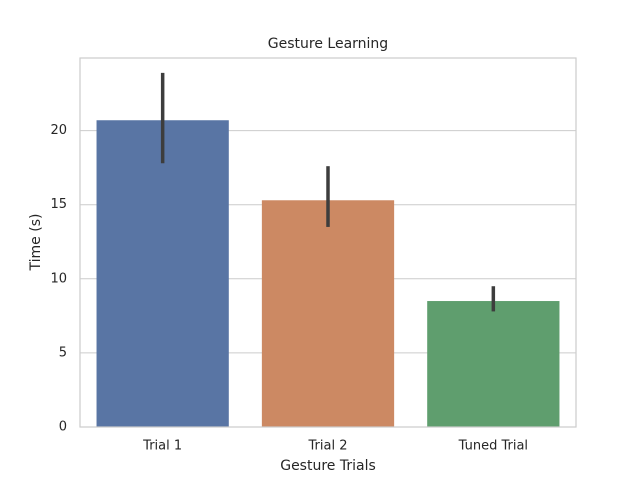  What do you see at coordinates (63, 352) in the screenshot?
I see `y-tick-label: 5` at bounding box center [63, 352].